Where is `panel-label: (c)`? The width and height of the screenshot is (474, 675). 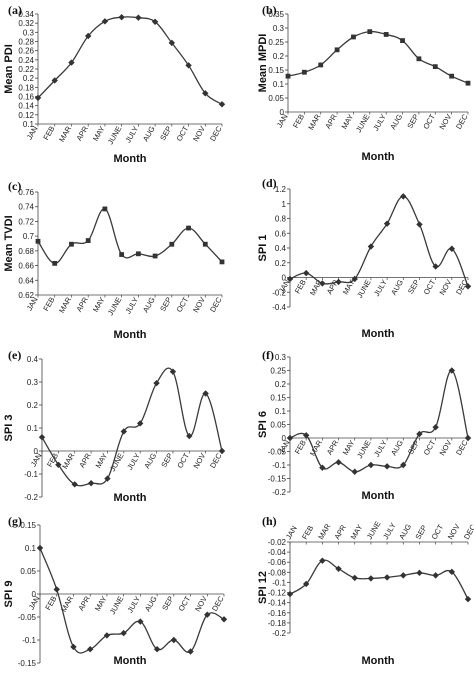 panel-label: (c) is located at coordinates (14, 186).